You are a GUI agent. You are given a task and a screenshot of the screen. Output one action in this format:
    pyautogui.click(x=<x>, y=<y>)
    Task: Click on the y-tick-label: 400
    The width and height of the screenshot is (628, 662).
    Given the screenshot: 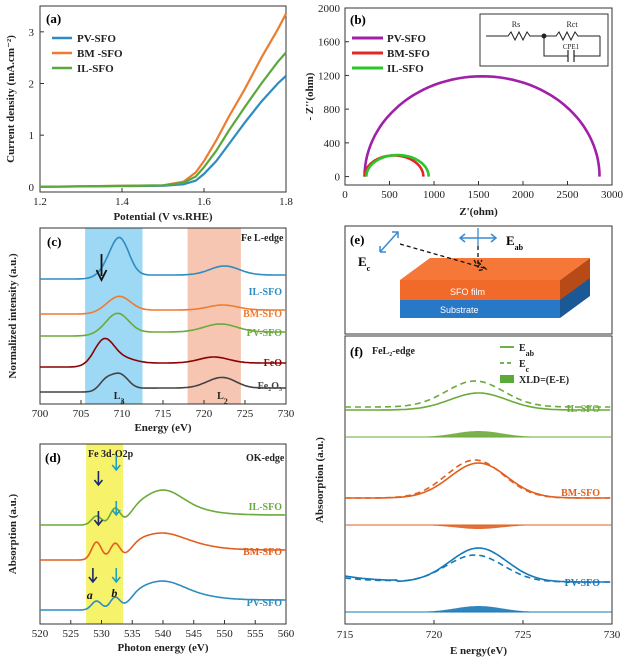 What is the action you would take?
    pyautogui.click(x=332, y=144)
    